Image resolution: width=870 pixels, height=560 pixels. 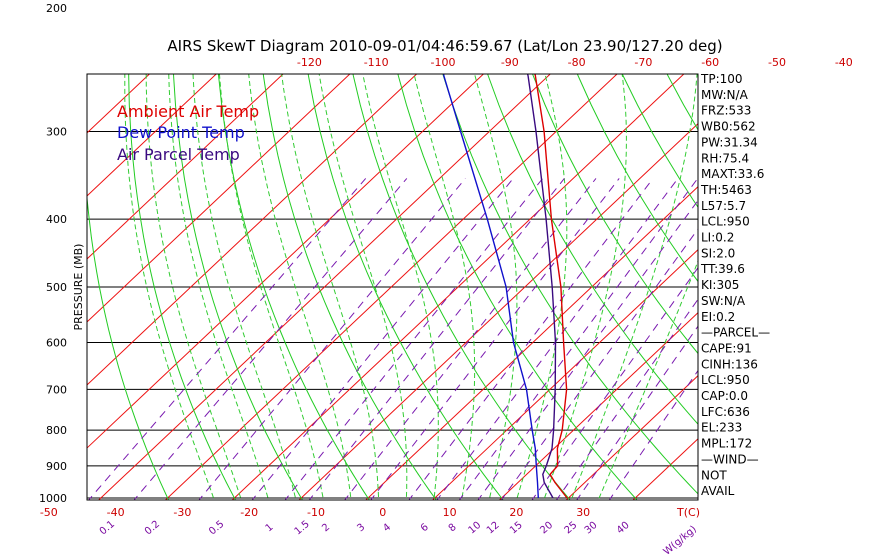 I want to click on isotherm--80, so click(x=185, y=167).